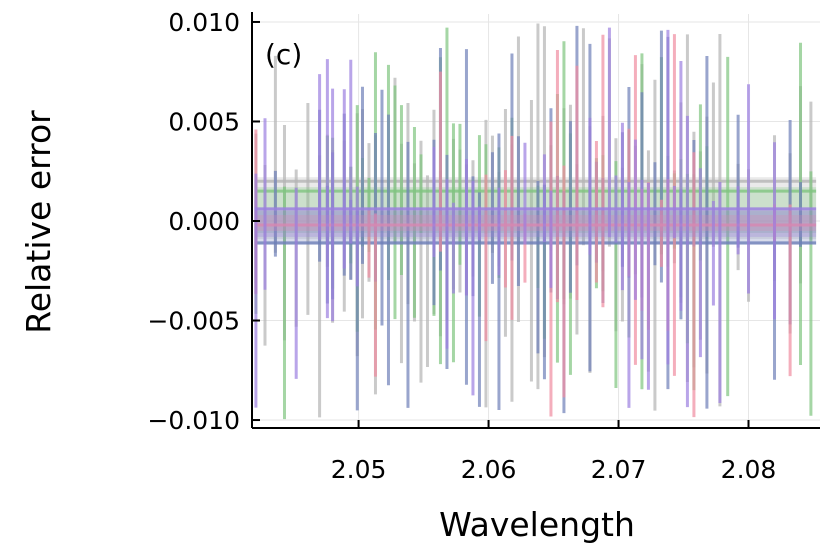 This screenshot has height=545, width=820. I want to click on x-tick-label-1: 2.06, so click(489, 469).